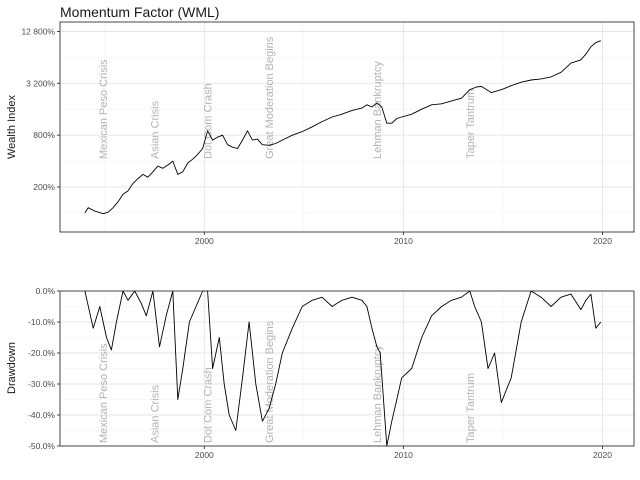  What do you see at coordinates (40, 83) in the screenshot?
I see `y-tick-label: 3 200%` at bounding box center [40, 83].